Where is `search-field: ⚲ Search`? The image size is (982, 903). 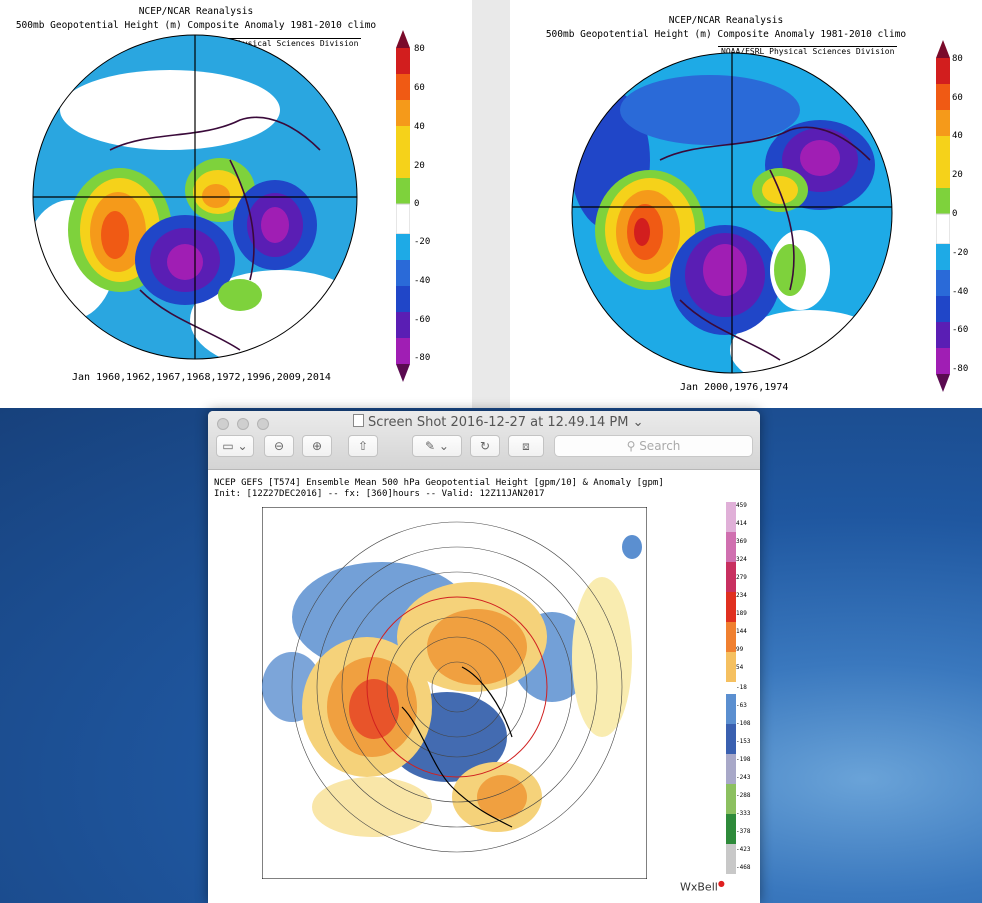 search-field: ⚲ Search is located at coordinates (653, 446).